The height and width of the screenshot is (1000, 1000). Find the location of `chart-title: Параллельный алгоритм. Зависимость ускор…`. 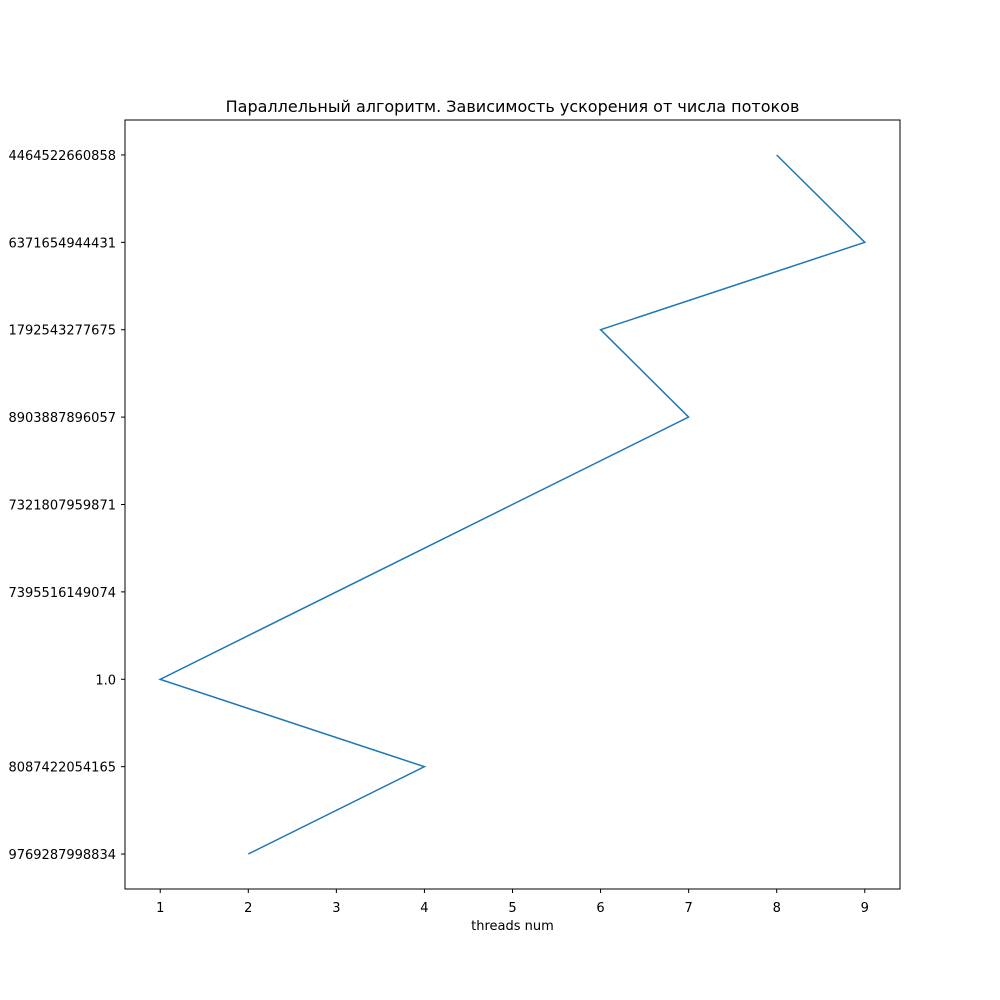

chart-title: Параллельный алгоритм. Зависимость ускор… is located at coordinates (513, 106).